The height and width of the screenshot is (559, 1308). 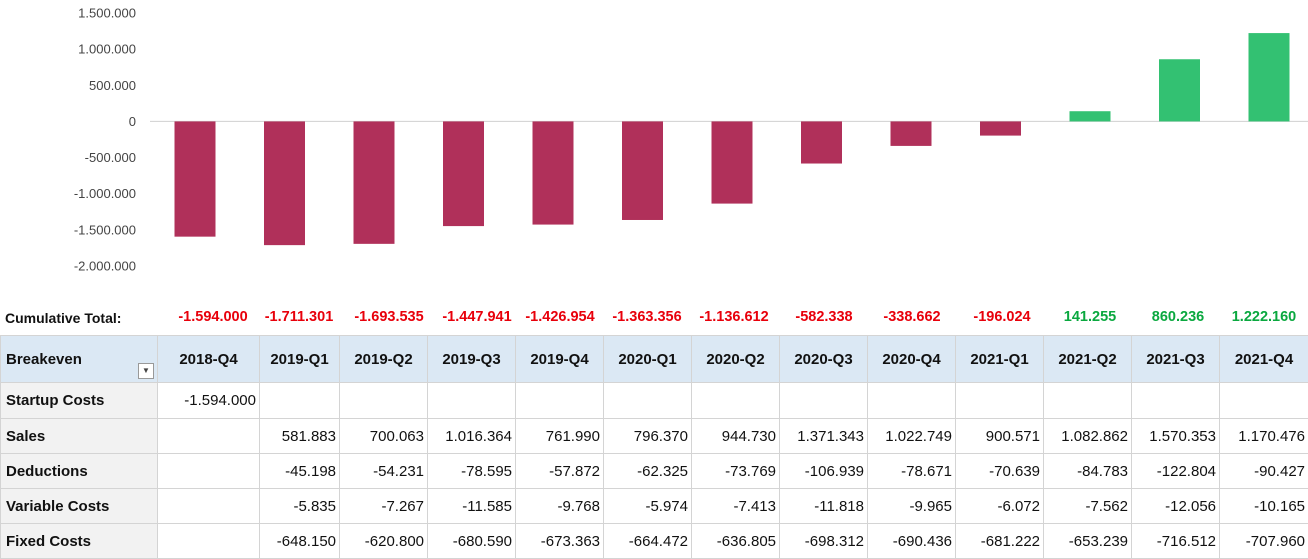 I want to click on column-header: 2019-Q2, so click(x=384, y=359).